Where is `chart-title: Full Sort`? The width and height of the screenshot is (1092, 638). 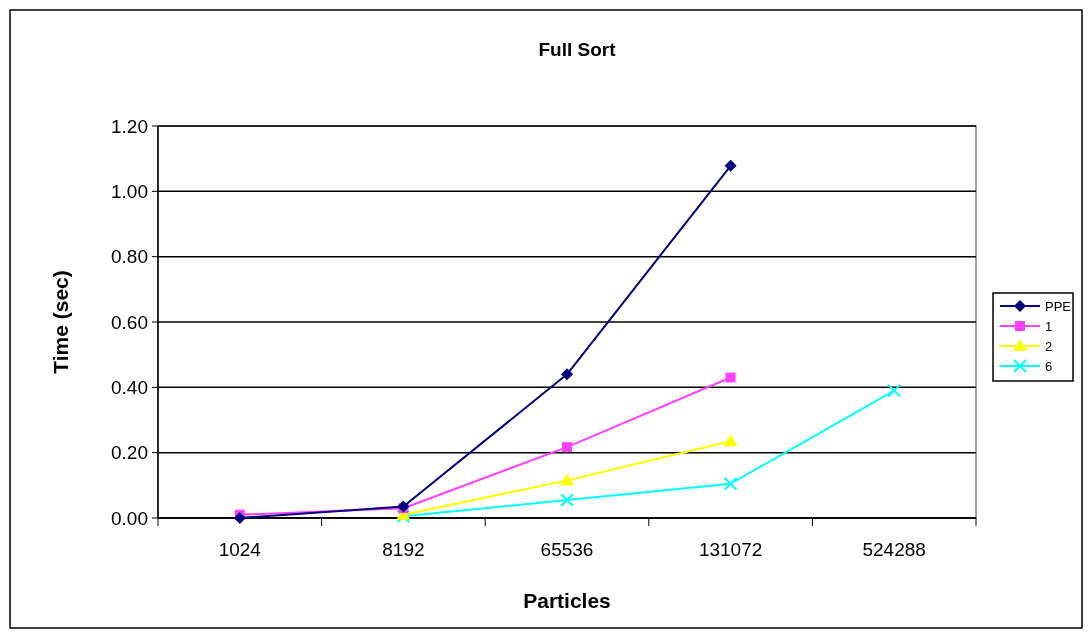 chart-title: Full Sort is located at coordinates (577, 49).